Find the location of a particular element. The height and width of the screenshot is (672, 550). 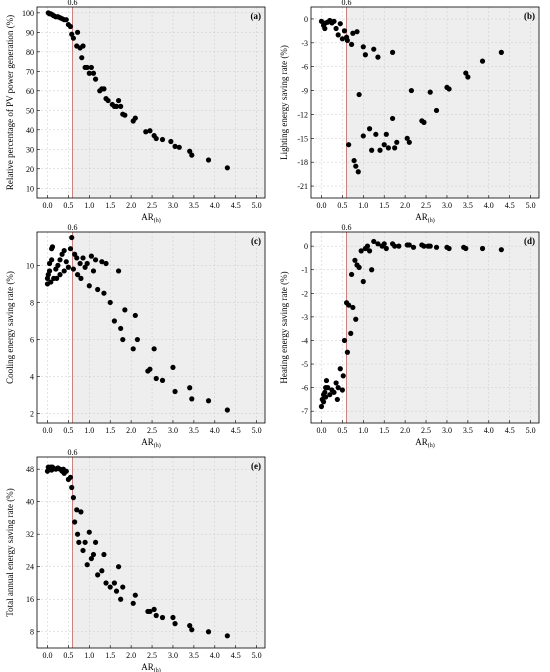

y-tick-label: -1 is located at coordinates (304, 270).